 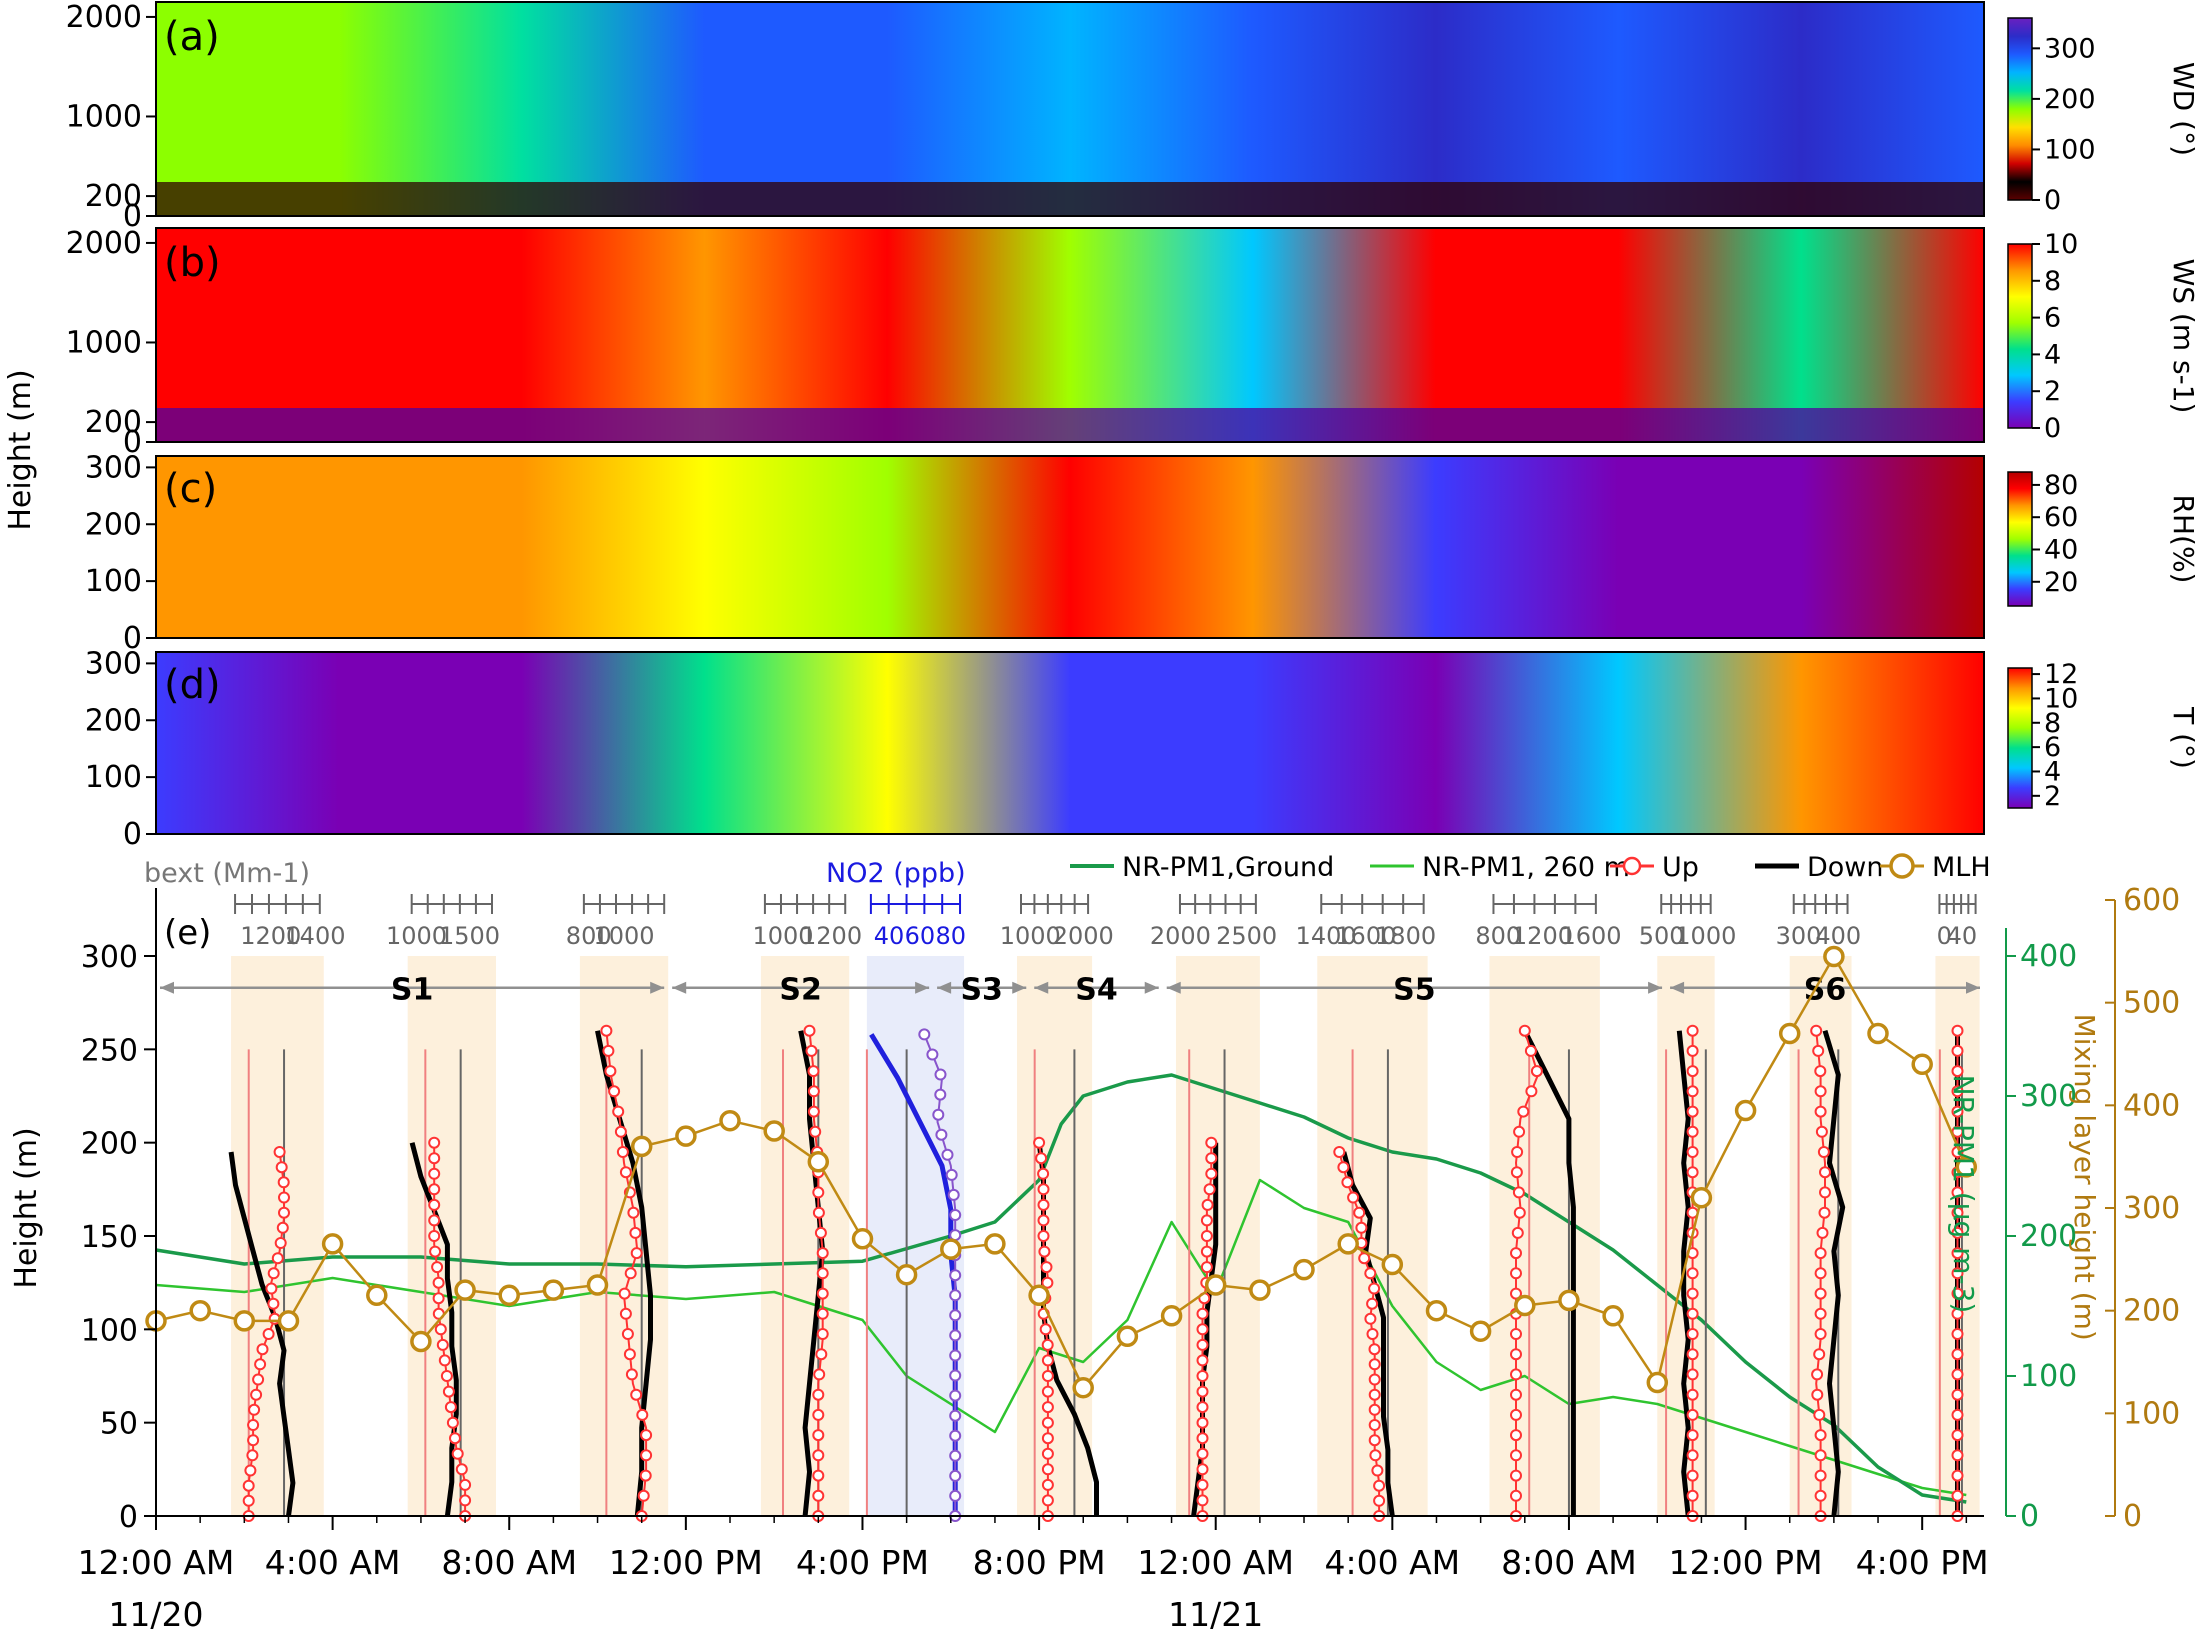 What do you see at coordinates (1922, 1562) in the screenshot?
I see `x-tick-label: 4:00 PM` at bounding box center [1922, 1562].